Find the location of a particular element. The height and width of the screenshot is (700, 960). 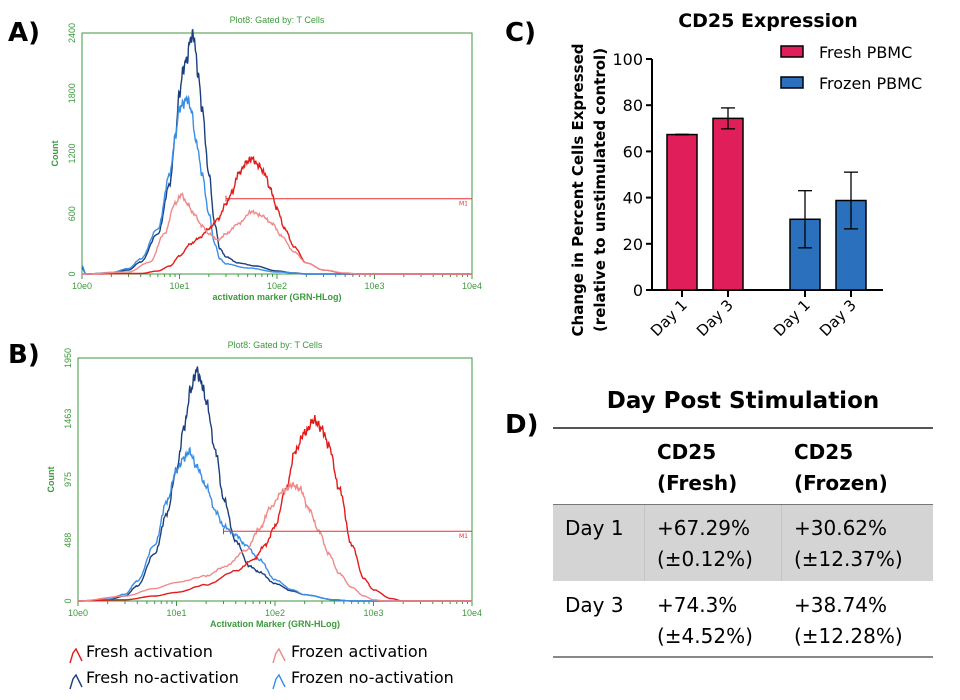

table-cell: +30.62% is located at coordinates (841, 528).